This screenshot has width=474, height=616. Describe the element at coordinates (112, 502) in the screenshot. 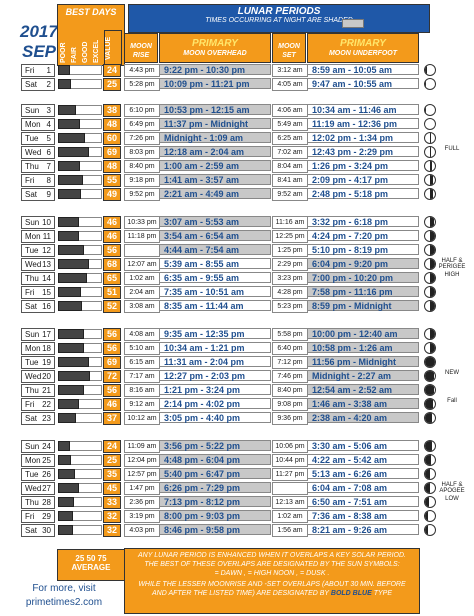

I see `value-cell: 33` at that location.